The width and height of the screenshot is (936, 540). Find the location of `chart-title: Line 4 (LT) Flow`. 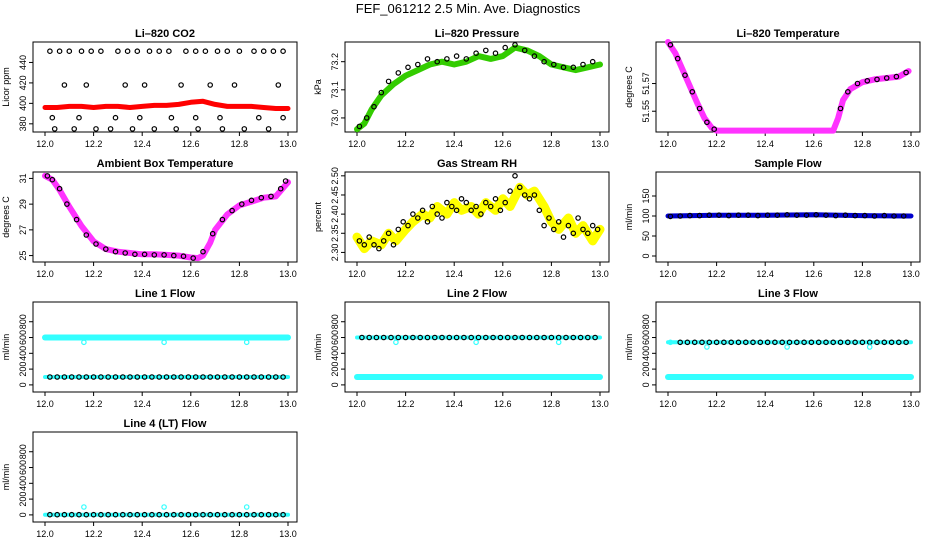

chart-title: Line 4 (LT) Flow is located at coordinates (165, 424).